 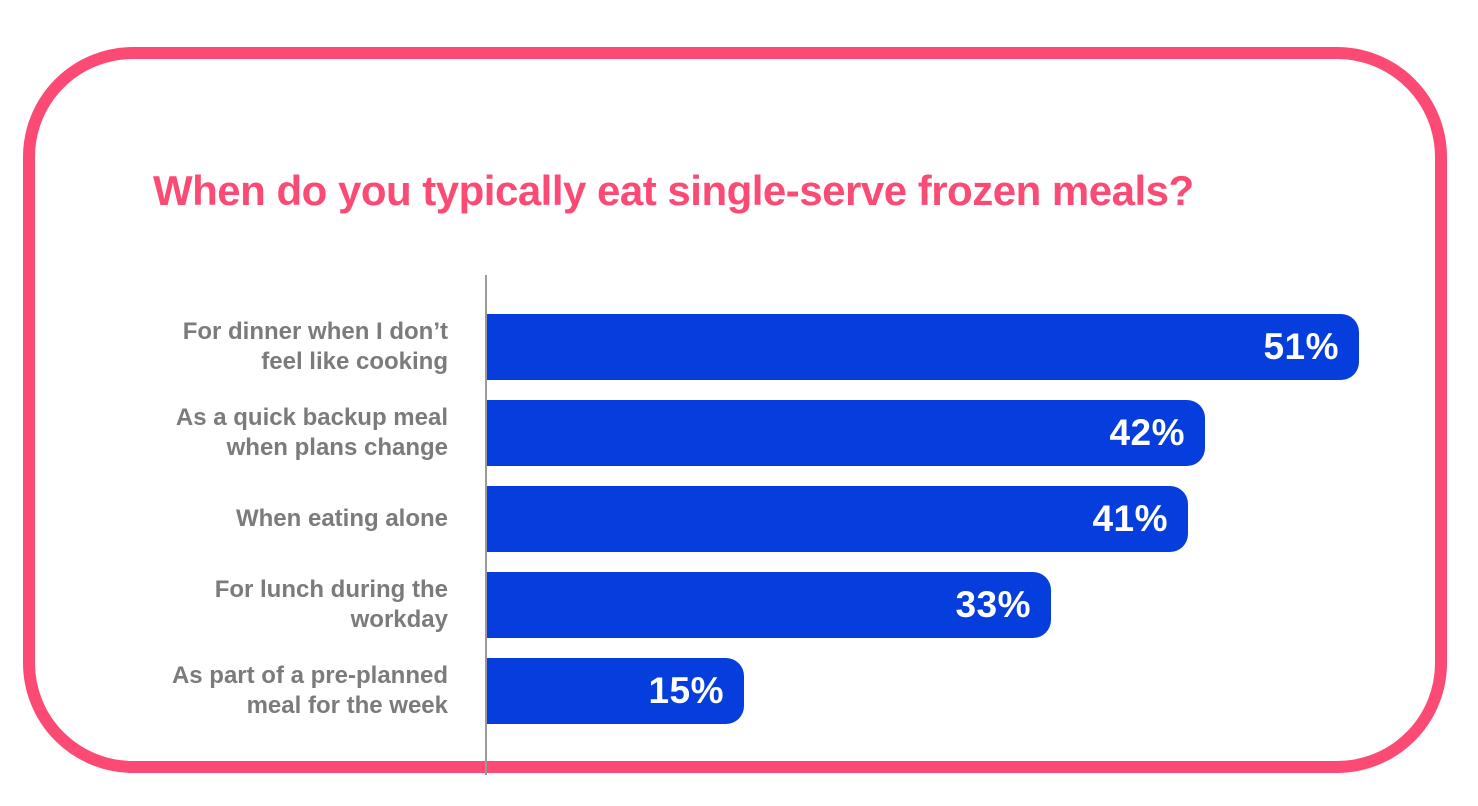 I want to click on bar: 15%, so click(x=615, y=691).